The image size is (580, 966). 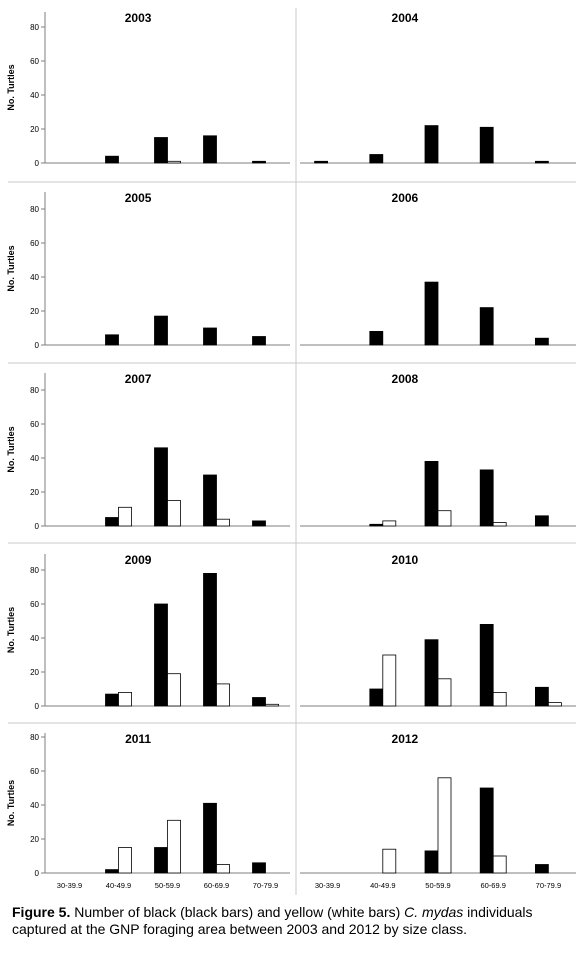 What do you see at coordinates (138, 198) in the screenshot?
I see `panel-title: 2005` at bounding box center [138, 198].